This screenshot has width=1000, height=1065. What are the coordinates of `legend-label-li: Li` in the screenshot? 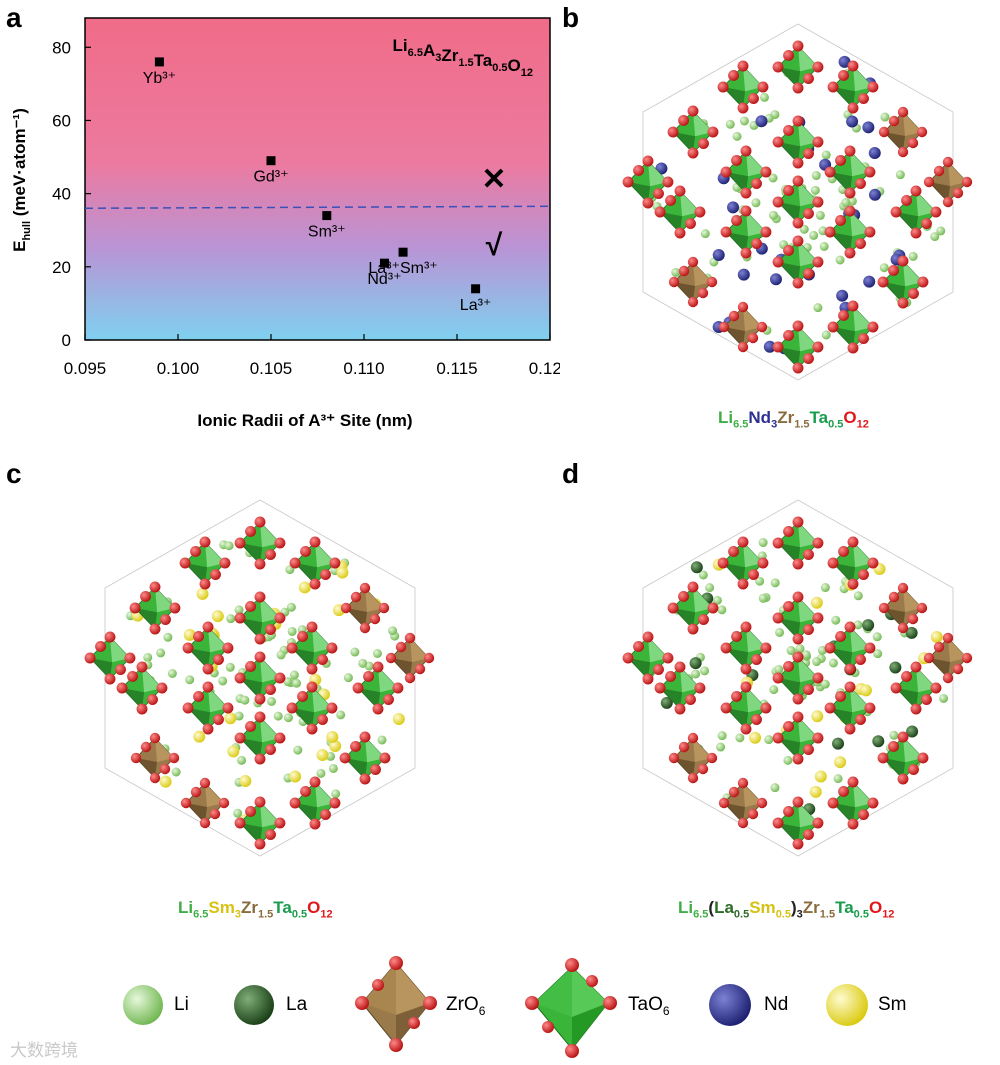 It's located at (181, 1004).